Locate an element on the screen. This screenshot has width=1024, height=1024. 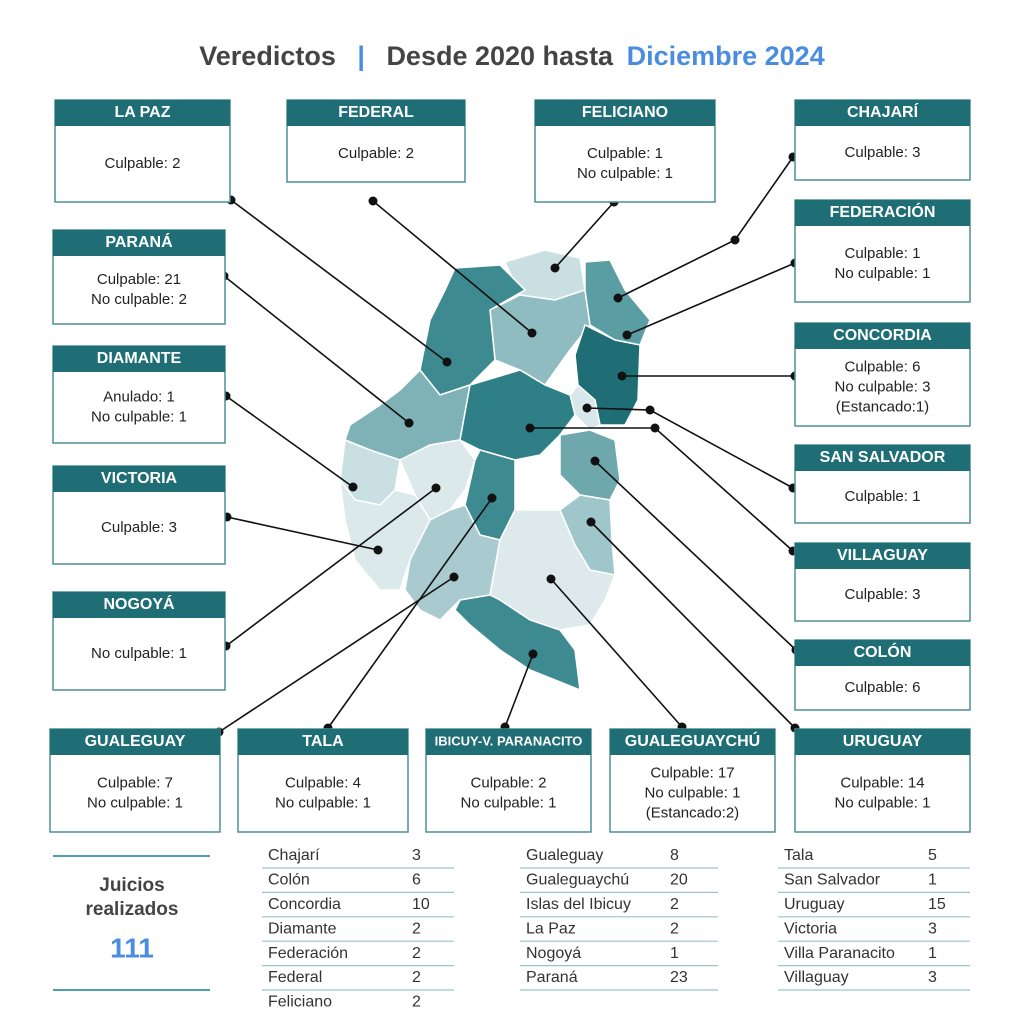
department-box: DIAMANTE Anulado: 1 No culpable: 1 is located at coordinates (139, 394).